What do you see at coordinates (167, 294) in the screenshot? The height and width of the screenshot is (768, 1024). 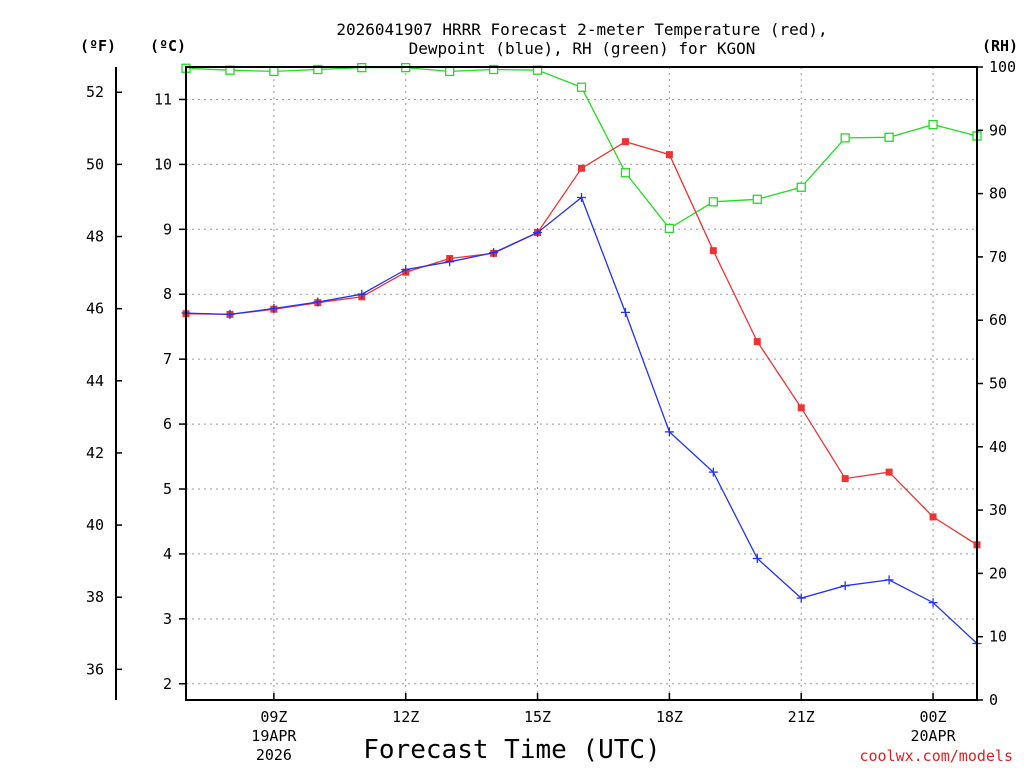 I see `celsius-tick-label: 8` at bounding box center [167, 294].